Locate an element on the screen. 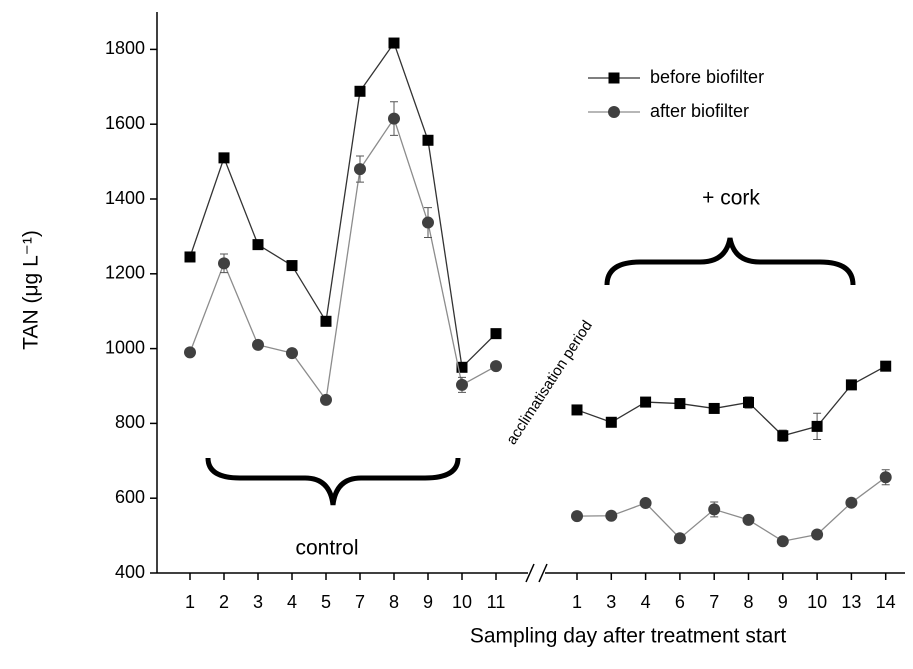 This screenshot has width=913, height=669. x-tick-label: 13 is located at coordinates (851, 602).